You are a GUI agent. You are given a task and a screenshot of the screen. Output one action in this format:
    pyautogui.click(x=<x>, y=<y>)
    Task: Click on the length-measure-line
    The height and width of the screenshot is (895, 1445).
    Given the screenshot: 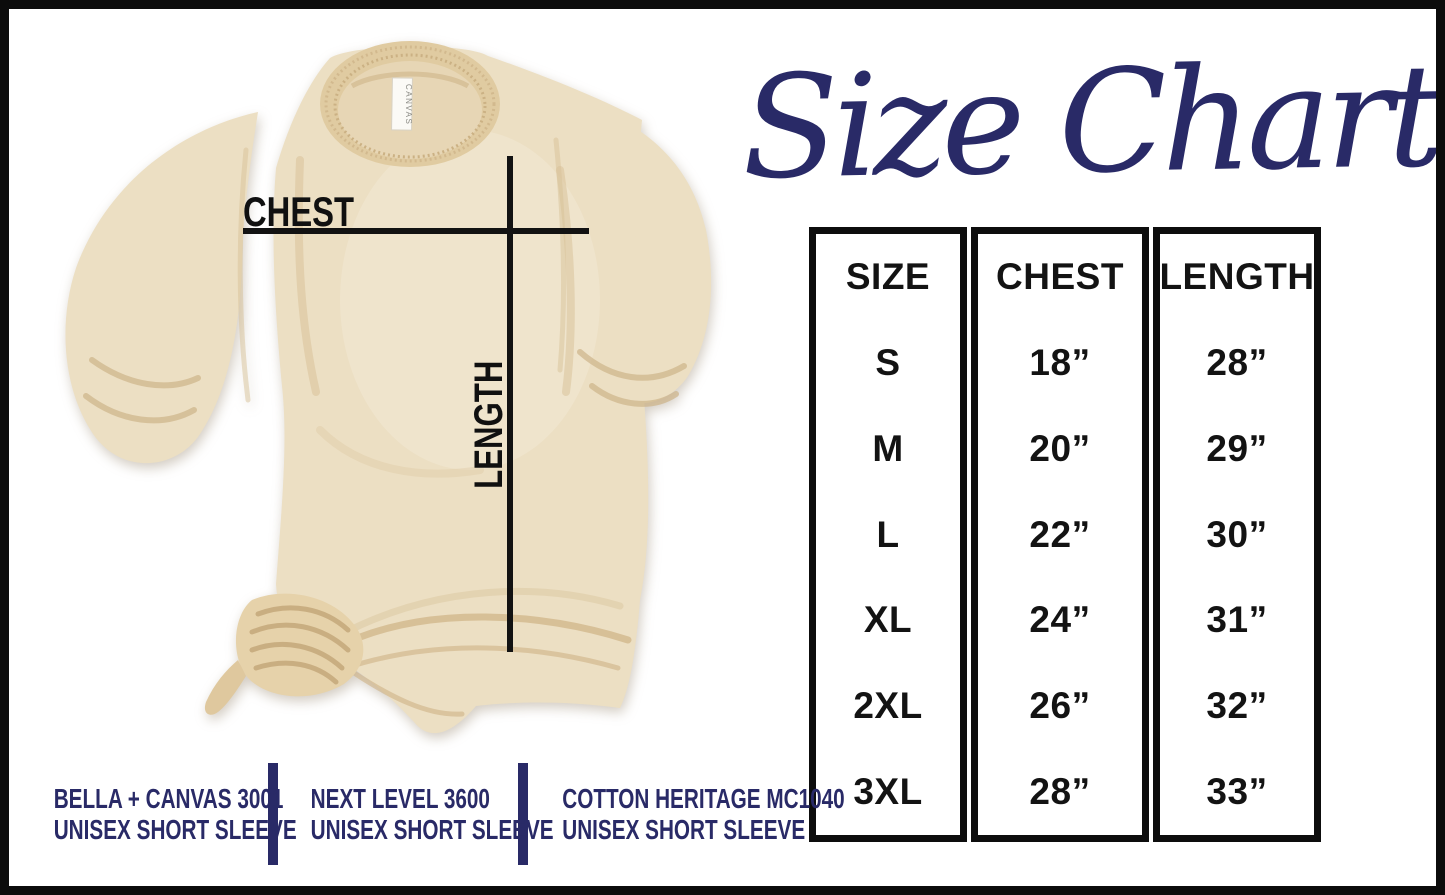 What is the action you would take?
    pyautogui.click(x=510, y=404)
    